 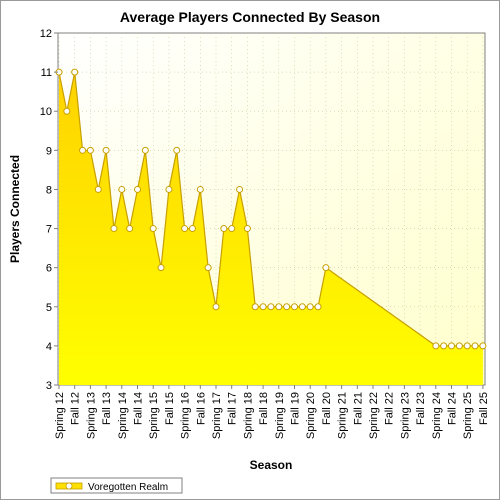 I want to click on x-tick-label: Fall 17, so click(x=233, y=408).